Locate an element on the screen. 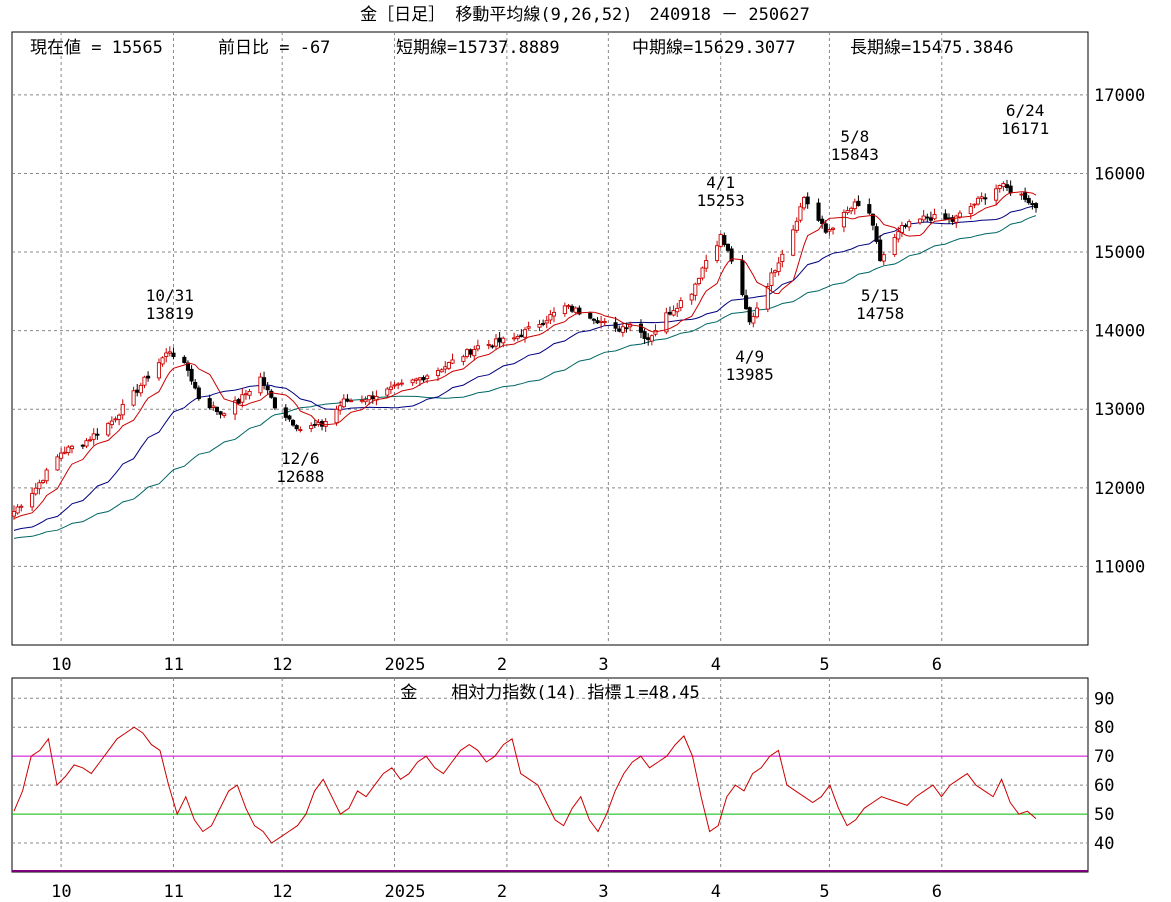  annotation-value: 13819 is located at coordinates (170, 313).